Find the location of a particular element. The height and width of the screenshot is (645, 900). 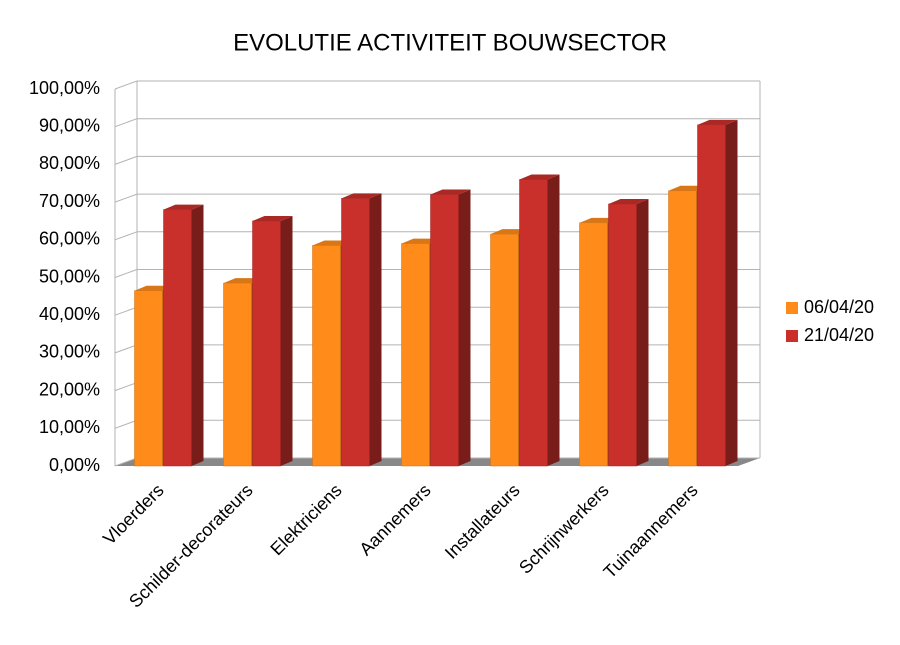

x-tick-label: Elektriciens is located at coordinates (305, 519).